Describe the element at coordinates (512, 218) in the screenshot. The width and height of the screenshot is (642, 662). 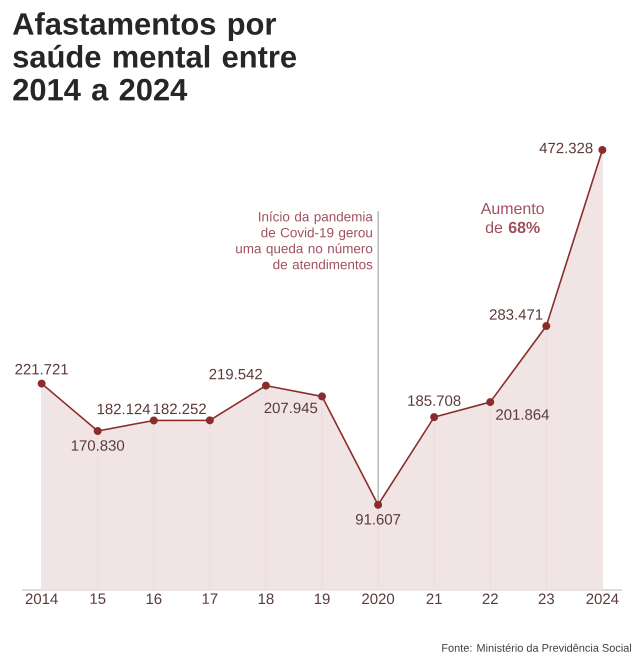
I see `annotation: Aumento de 68%` at that location.